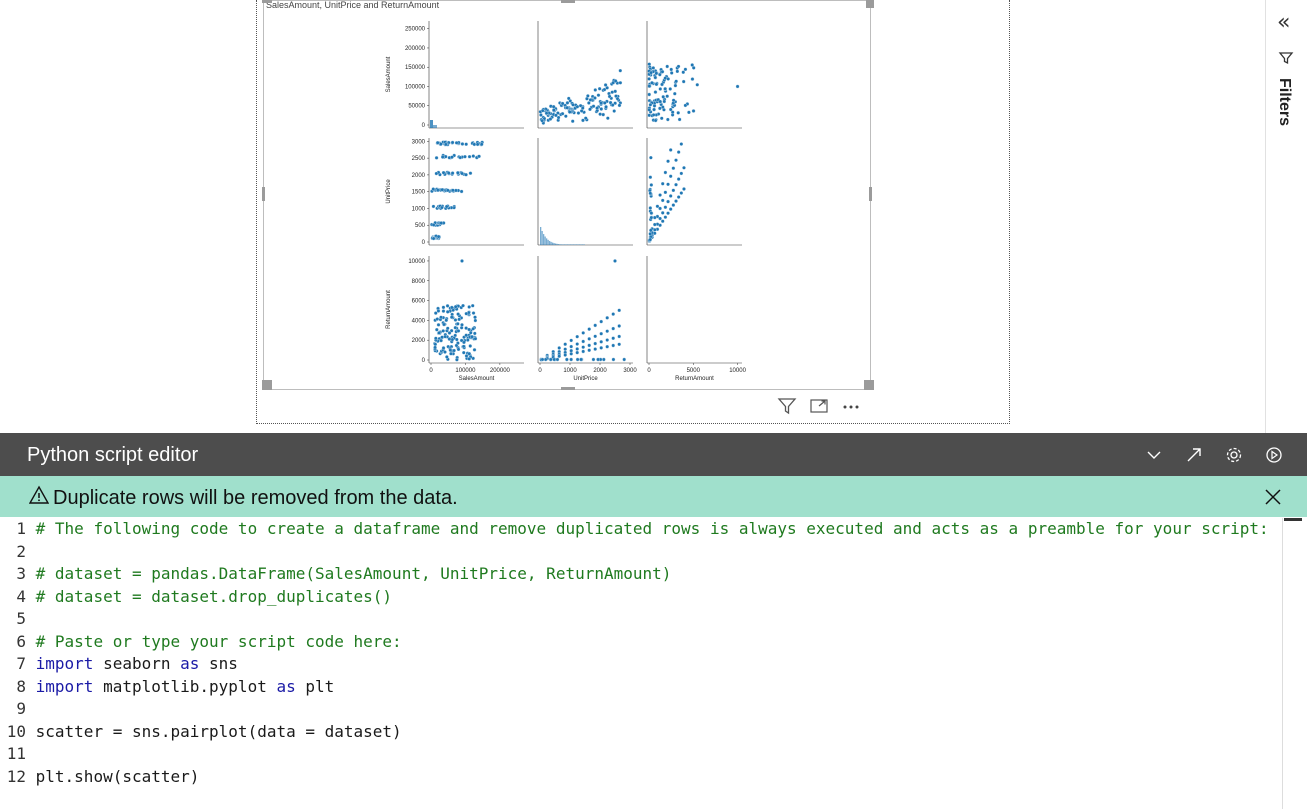 Image resolution: width=1307 pixels, height=809 pixels. I want to click on code-line: 4 # dataset = dataset.drop_duplicates(), so click(196, 597).